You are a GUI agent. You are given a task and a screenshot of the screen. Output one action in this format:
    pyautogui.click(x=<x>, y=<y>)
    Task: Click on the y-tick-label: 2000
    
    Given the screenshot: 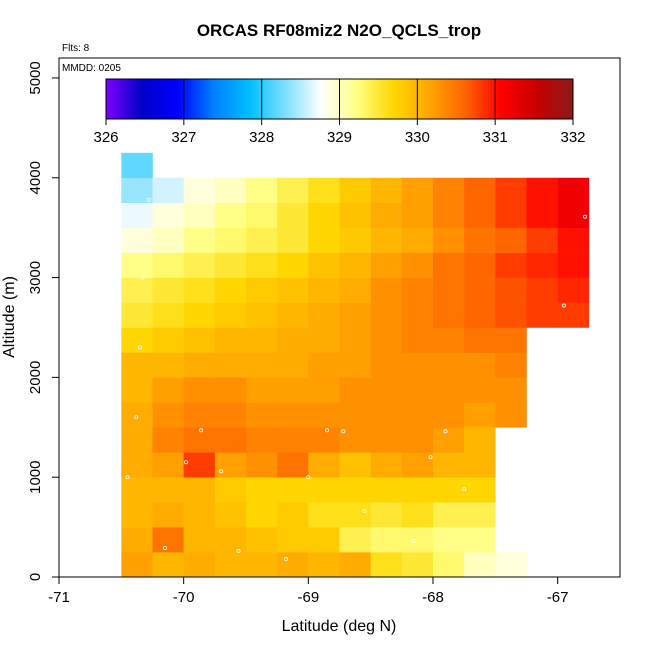 What is the action you would take?
    pyautogui.click(x=35, y=377)
    